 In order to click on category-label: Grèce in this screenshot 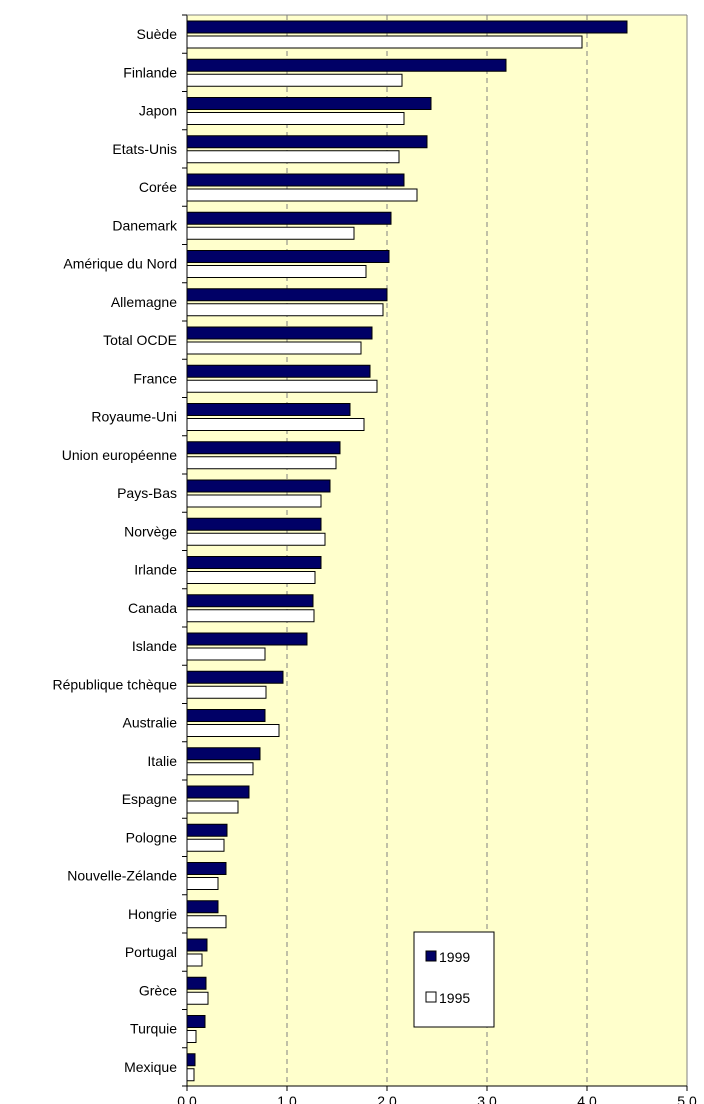, I will do `click(158, 990)`.